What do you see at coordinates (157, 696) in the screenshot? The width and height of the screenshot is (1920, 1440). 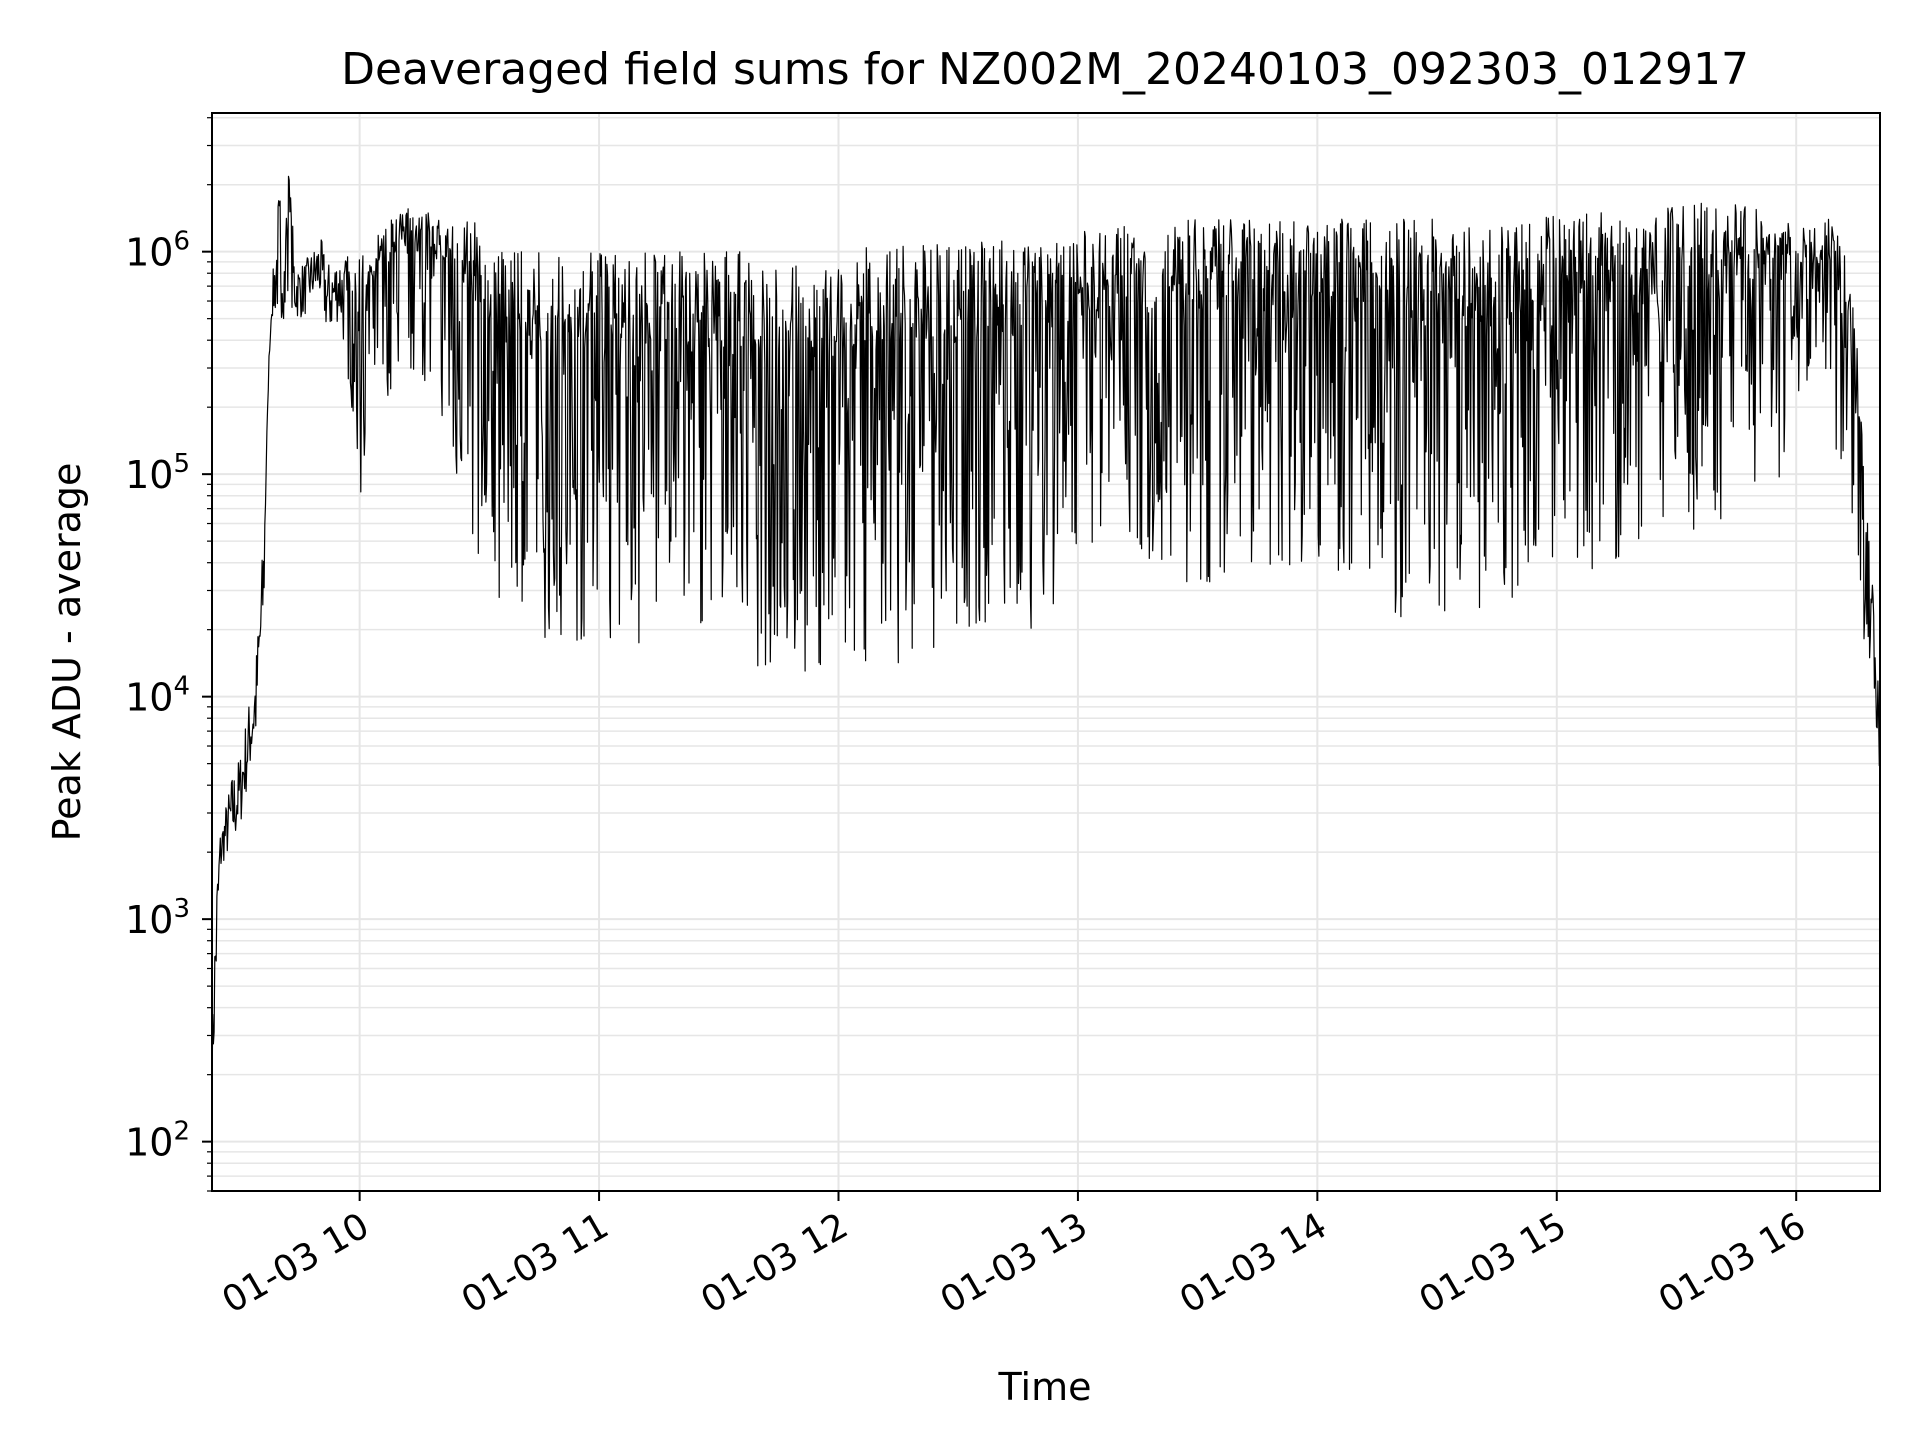 I see `y-tick-label: 104` at bounding box center [157, 696].